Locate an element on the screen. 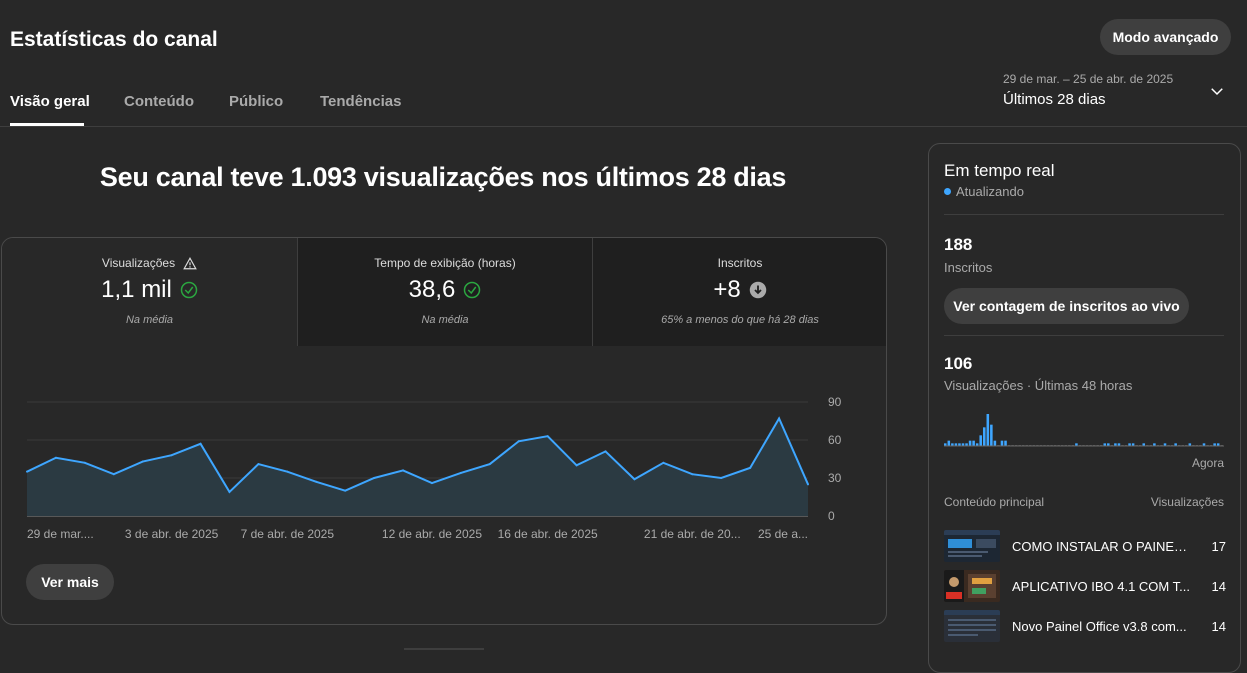  video-thumbnail is located at coordinates (972, 586).